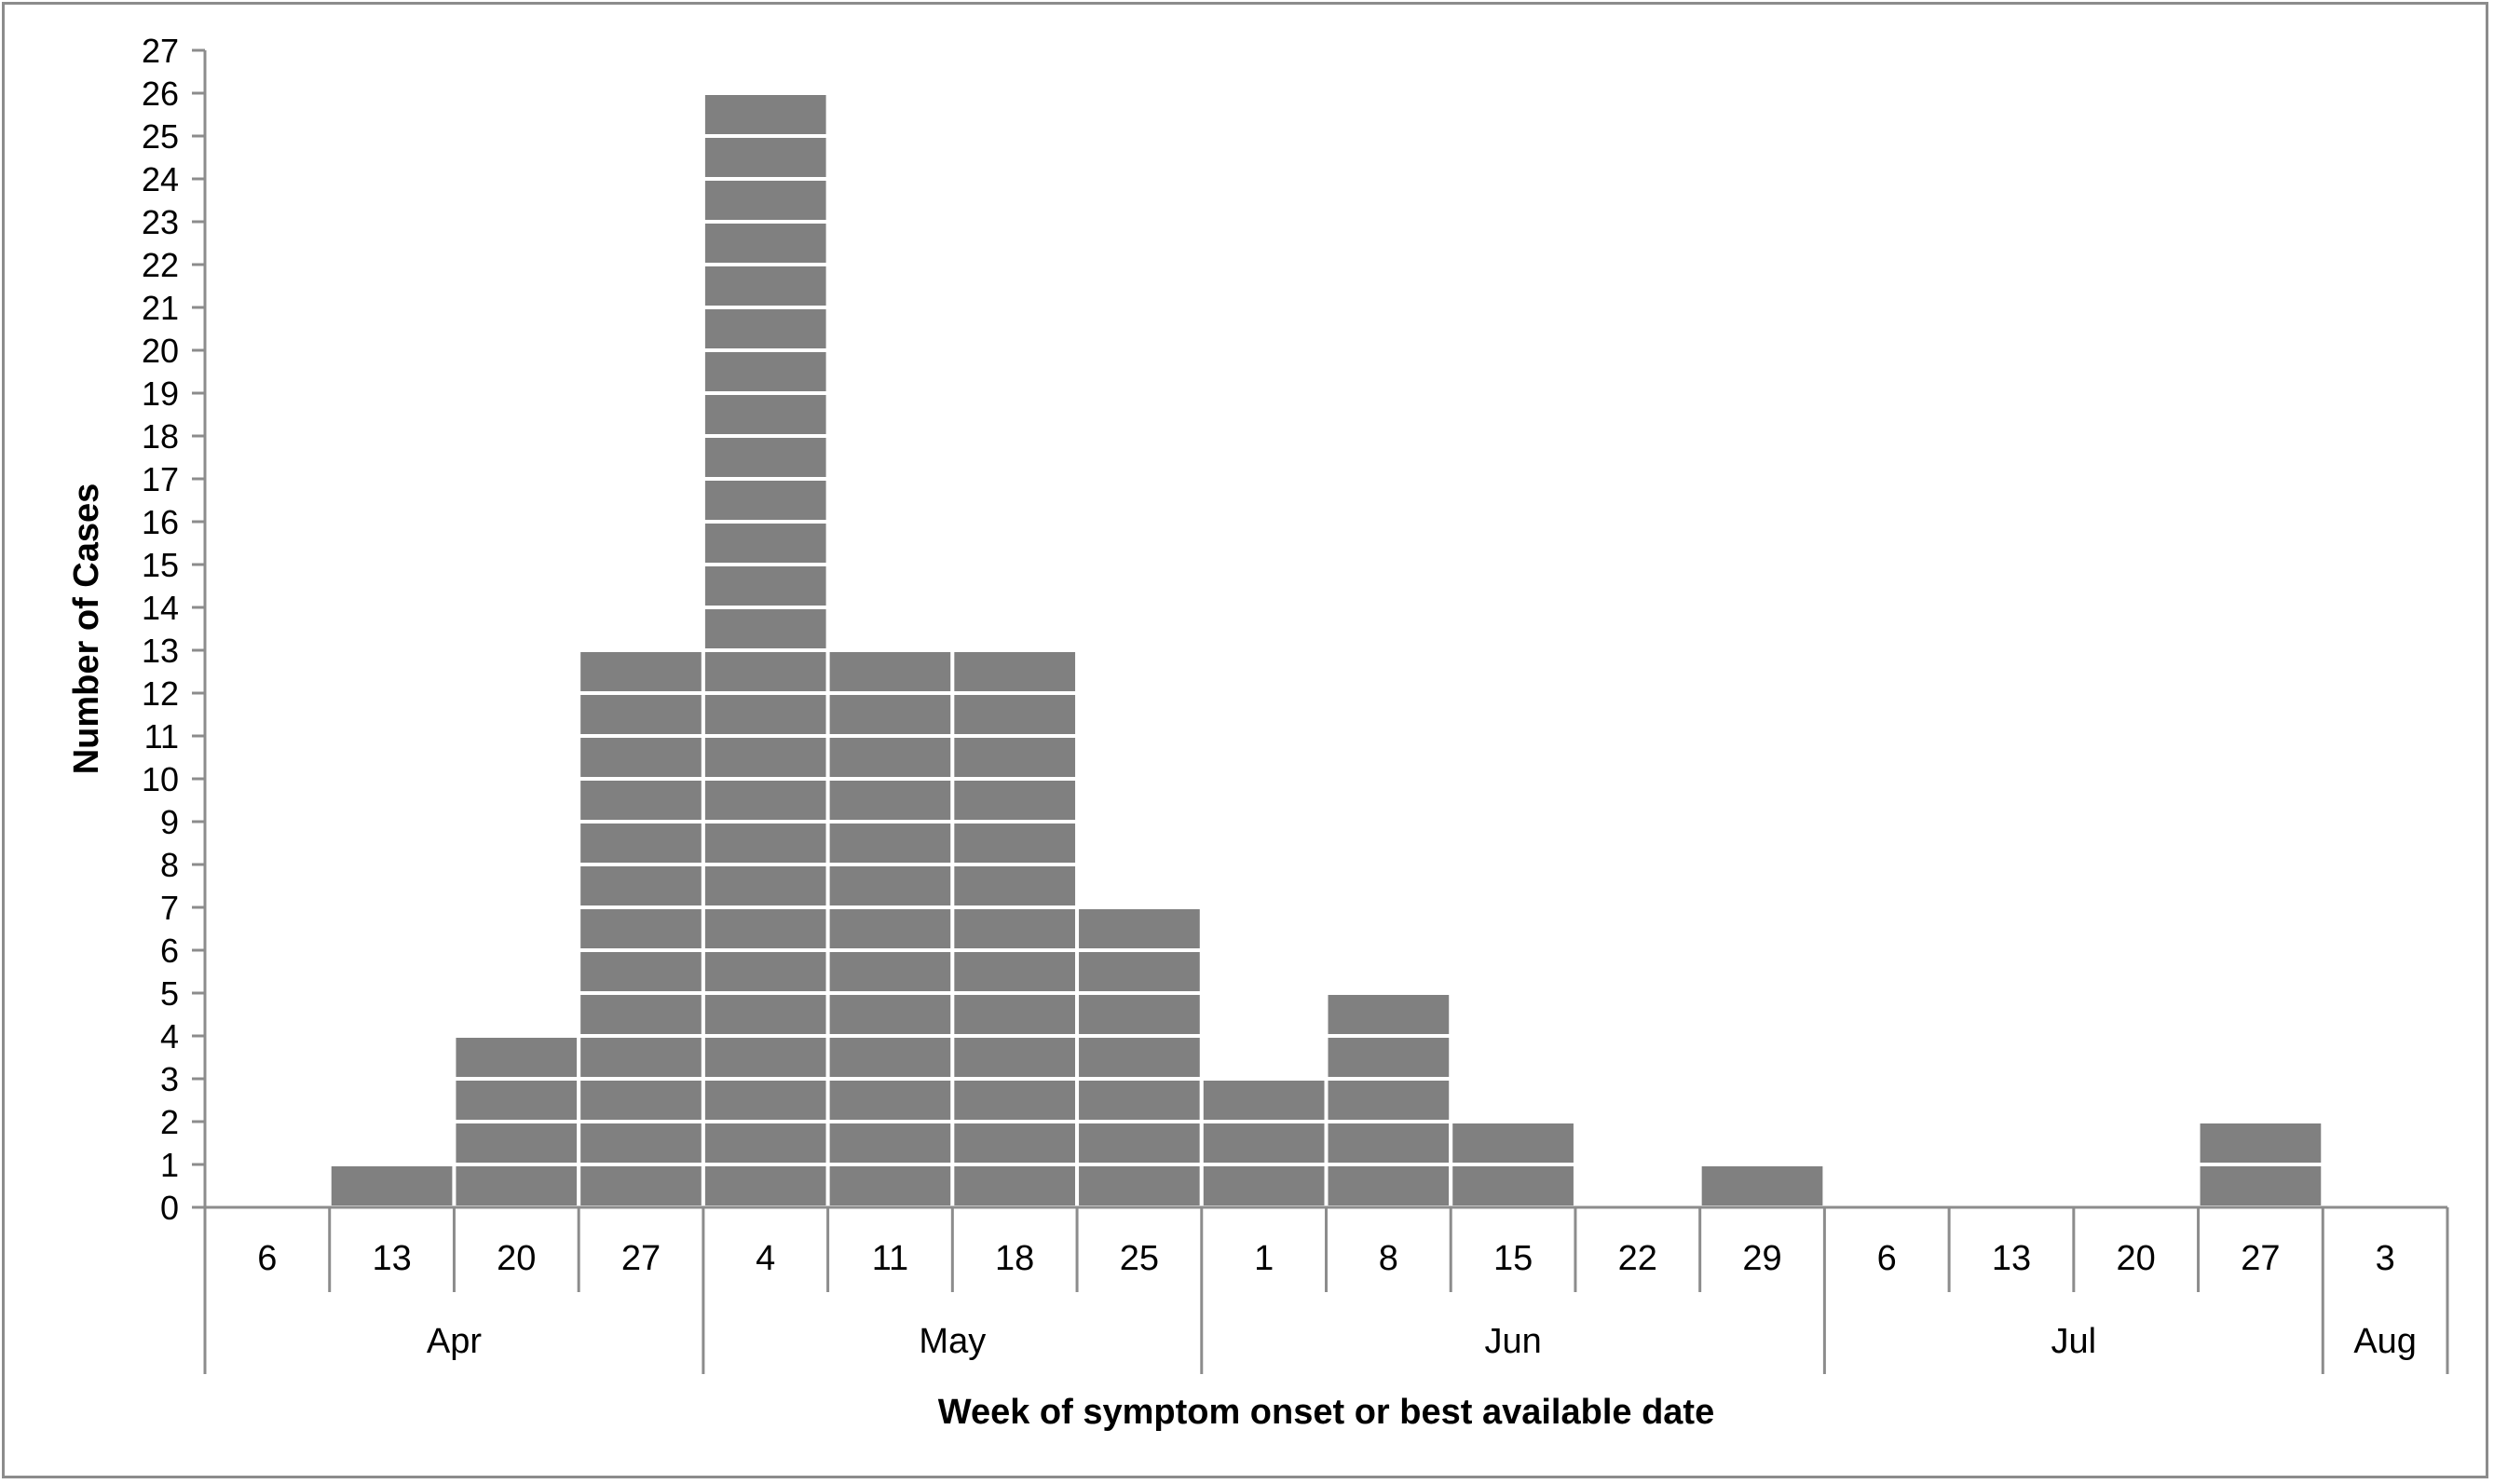 The height and width of the screenshot is (1484, 2494). I want to click on x-tick-label: 11, so click(890, 1258).